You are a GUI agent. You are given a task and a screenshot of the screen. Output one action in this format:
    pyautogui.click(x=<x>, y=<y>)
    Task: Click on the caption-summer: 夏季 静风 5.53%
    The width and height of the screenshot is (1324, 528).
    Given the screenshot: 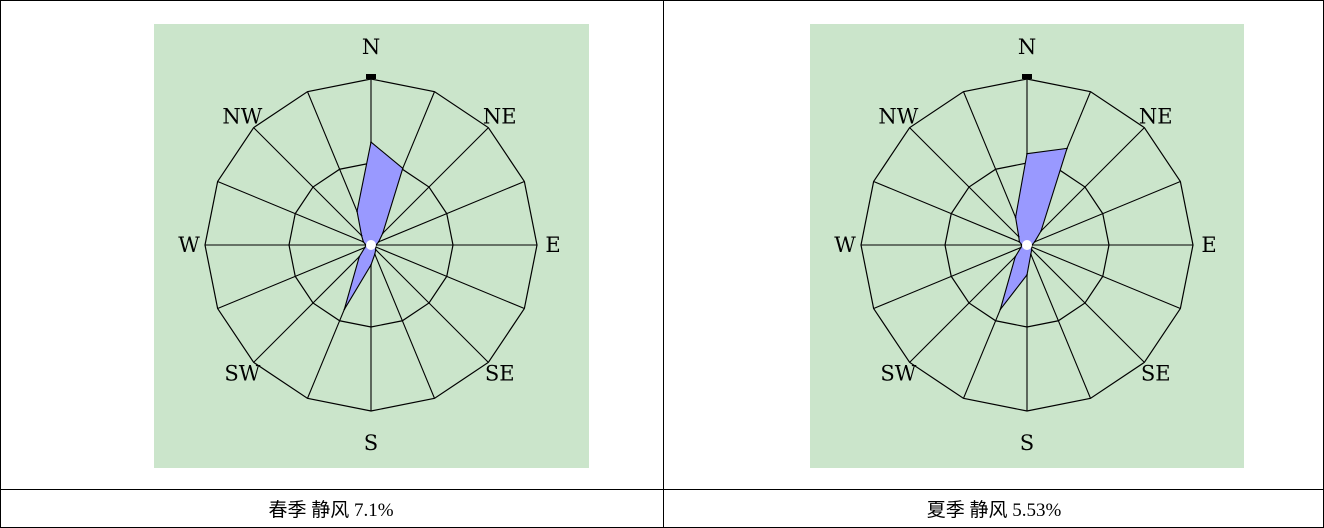 What is the action you would take?
    pyautogui.click(x=994, y=510)
    